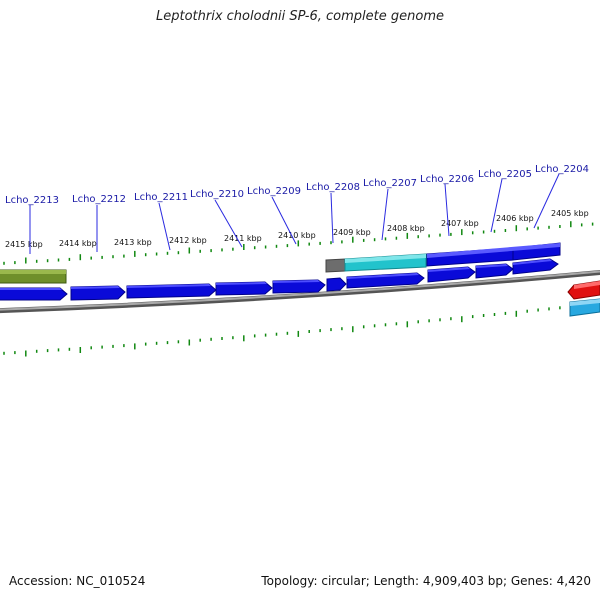 This screenshot has height=600, width=600. Describe the element at coordinates (406, 228) in the screenshot. I see `kbp-label: 2408 kbp` at that location.